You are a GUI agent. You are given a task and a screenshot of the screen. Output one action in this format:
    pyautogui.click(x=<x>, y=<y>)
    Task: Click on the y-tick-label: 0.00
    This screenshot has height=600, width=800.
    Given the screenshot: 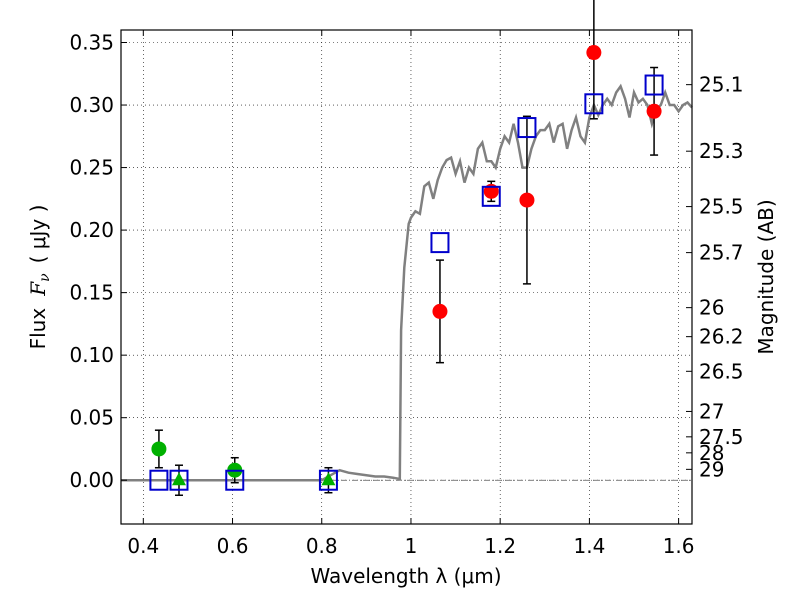 What is the action you would take?
    pyautogui.click(x=91, y=480)
    